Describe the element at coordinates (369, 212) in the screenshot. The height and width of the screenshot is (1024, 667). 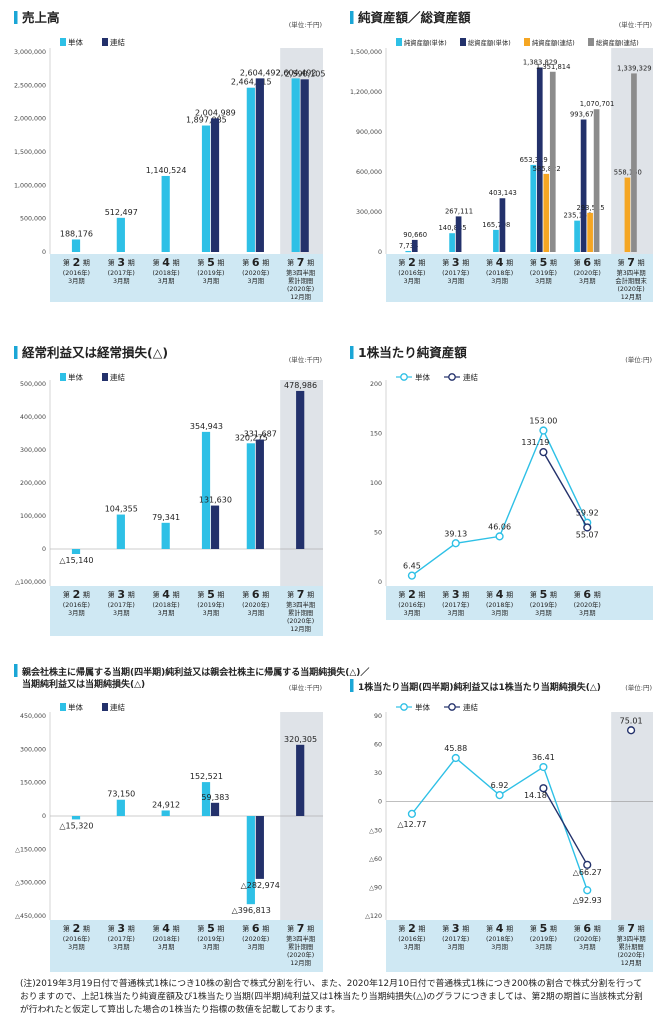
I see `y-tick-1-1: 300,000` at that location.